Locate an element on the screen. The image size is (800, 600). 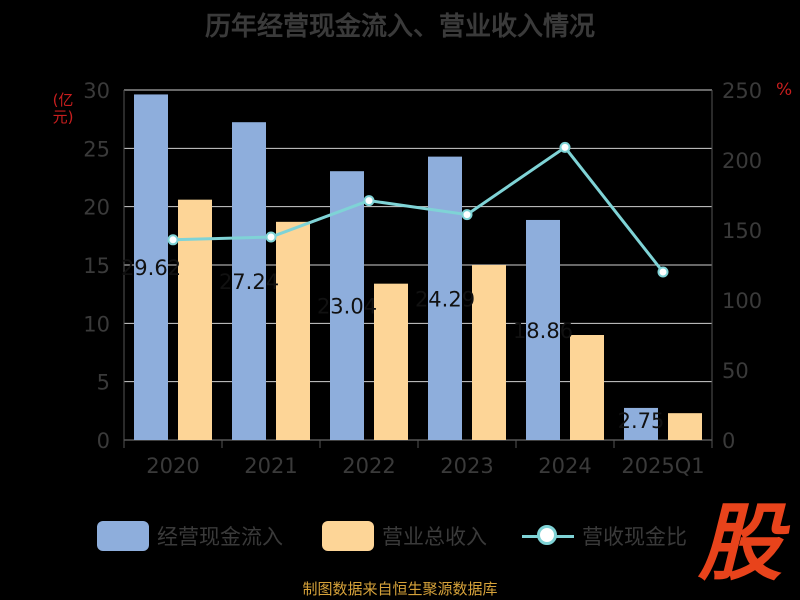
ratio-line is located at coordinates (418, 209).